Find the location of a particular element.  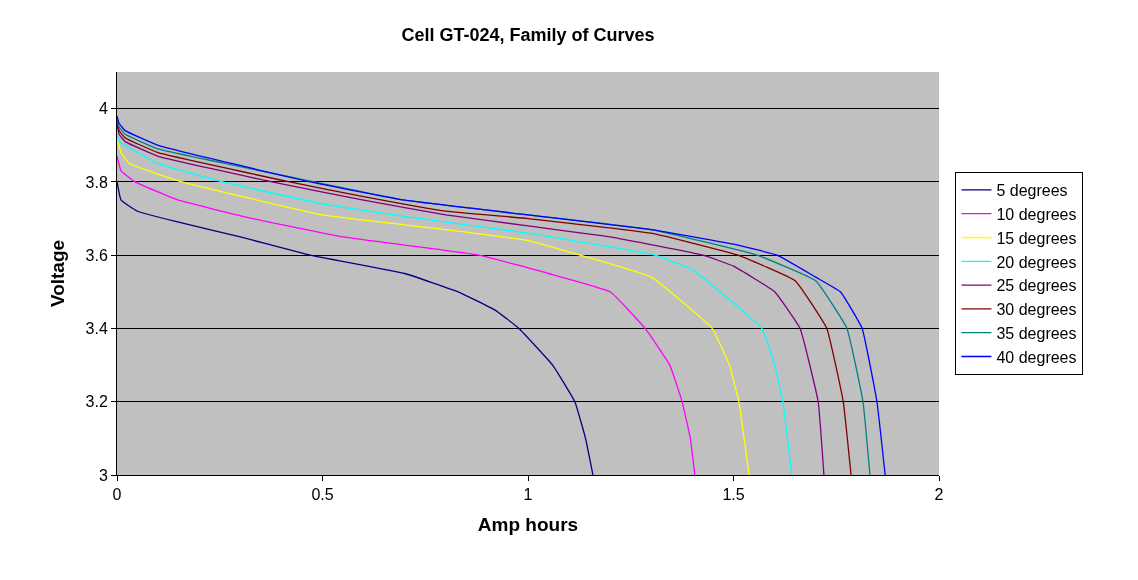

legend-label: 10 degrees is located at coordinates (1036, 214).